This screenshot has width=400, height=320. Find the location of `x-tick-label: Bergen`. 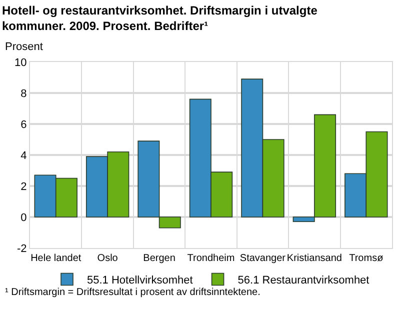

x-tick-label: Bergen is located at coordinates (159, 258).